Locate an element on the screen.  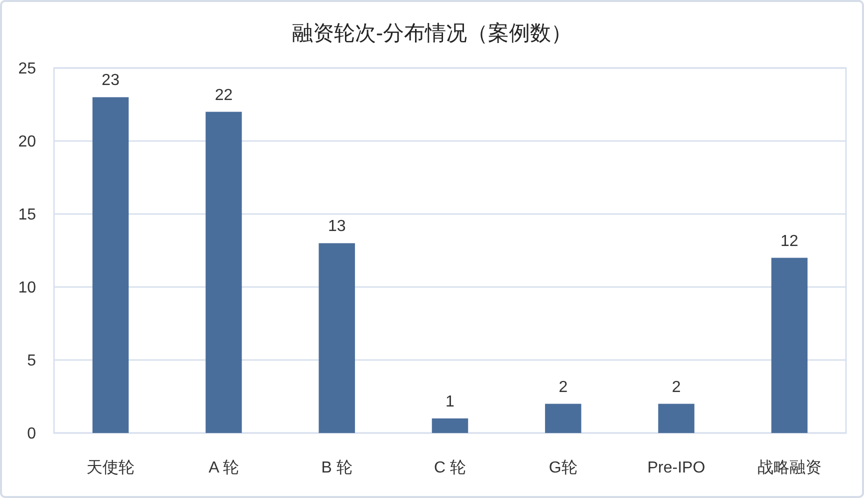
y-tick-label: 0 is located at coordinates (31, 434).